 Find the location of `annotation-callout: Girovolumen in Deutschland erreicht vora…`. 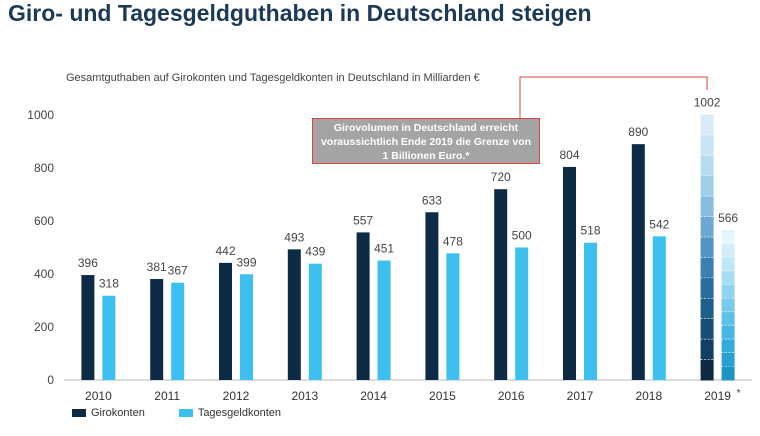

annotation-callout: Girovolumen in Deutschland erreicht vora… is located at coordinates (426, 141).